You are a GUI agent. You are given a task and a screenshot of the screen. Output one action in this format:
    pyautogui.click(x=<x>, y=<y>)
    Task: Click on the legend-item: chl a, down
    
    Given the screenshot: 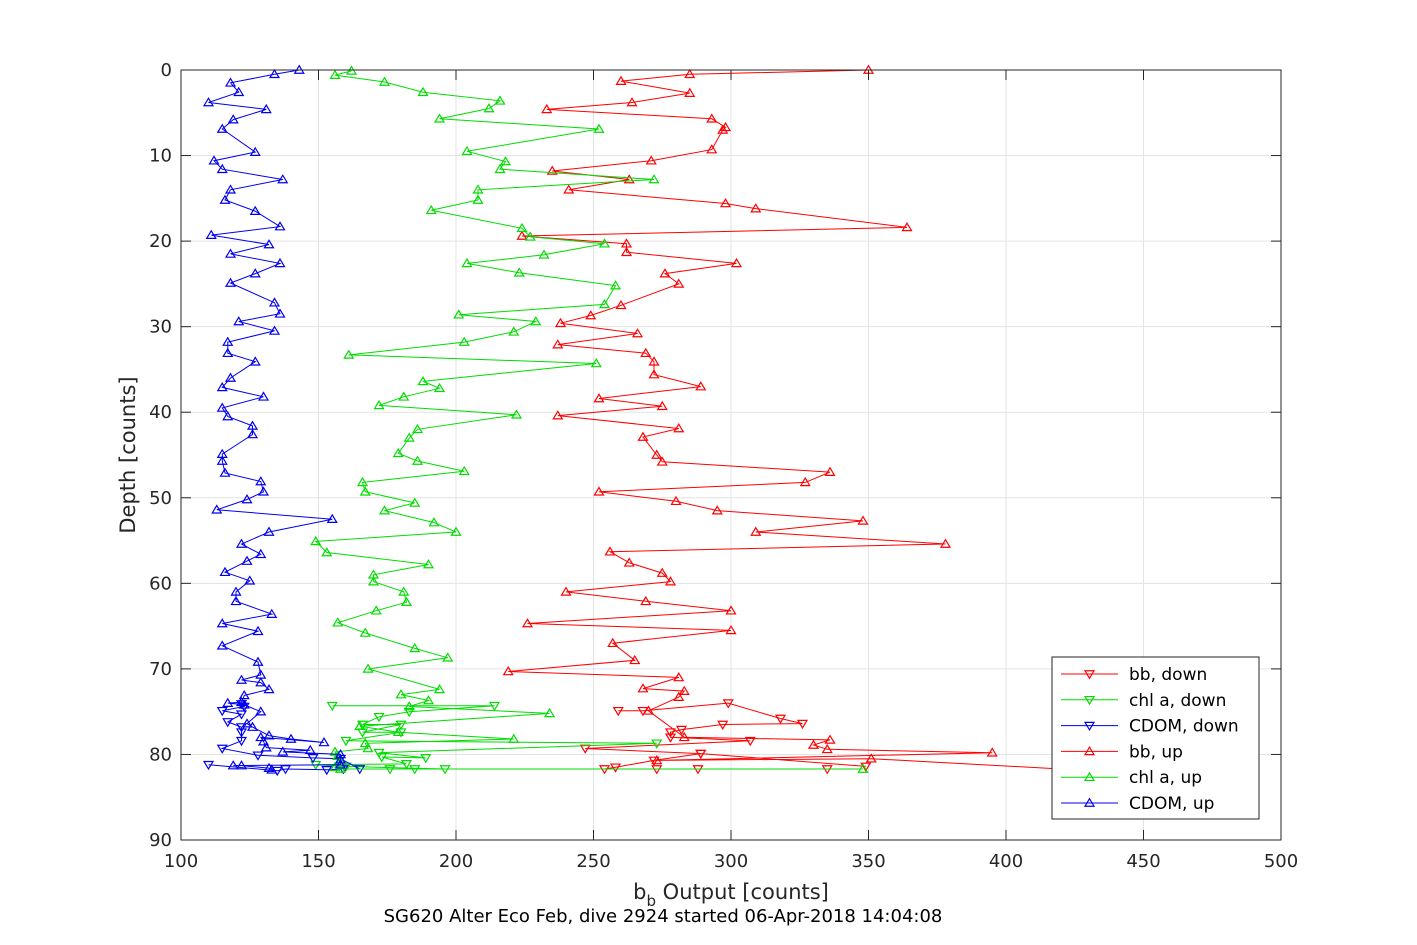 What is the action you would take?
    pyautogui.click(x=1143, y=701)
    